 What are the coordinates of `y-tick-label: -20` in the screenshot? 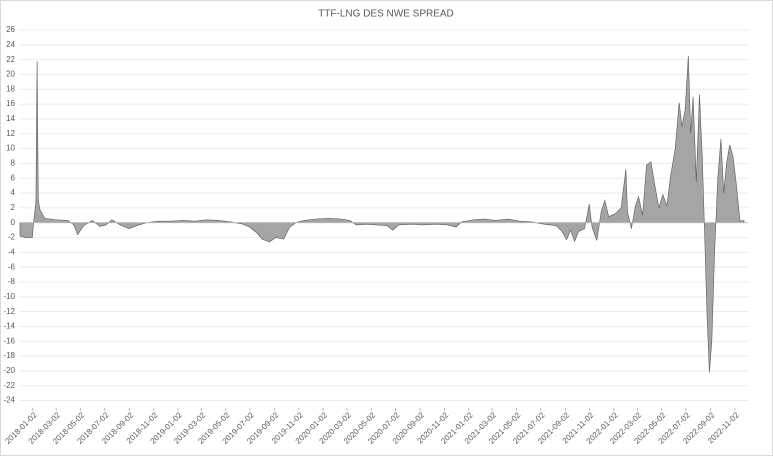 It's located at (9, 370).